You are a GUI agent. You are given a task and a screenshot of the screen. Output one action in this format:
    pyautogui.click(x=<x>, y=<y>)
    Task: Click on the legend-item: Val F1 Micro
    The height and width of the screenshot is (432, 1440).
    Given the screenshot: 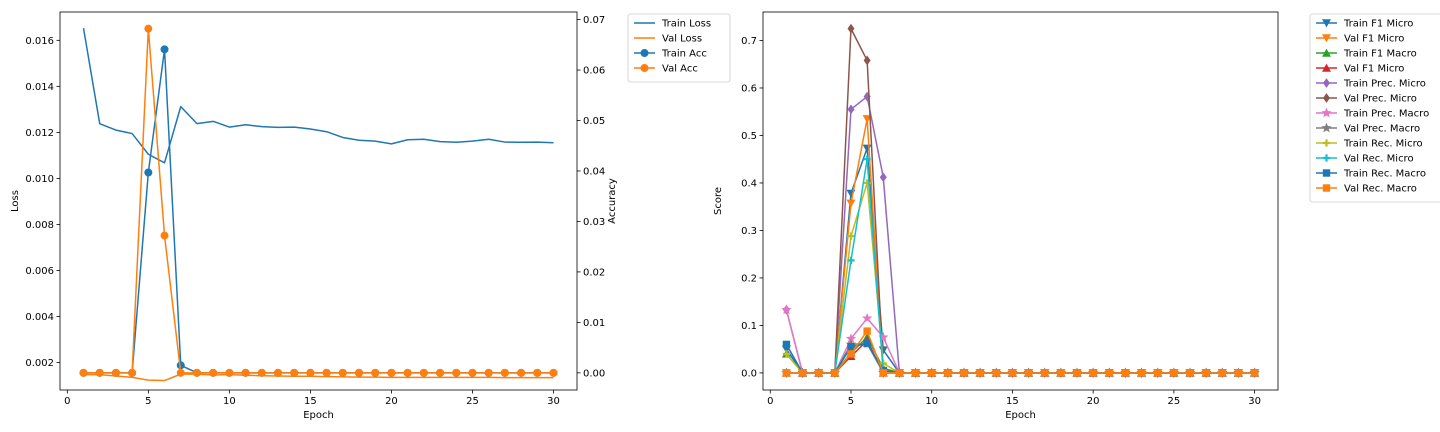 What is the action you would take?
    pyautogui.click(x=1360, y=69)
    